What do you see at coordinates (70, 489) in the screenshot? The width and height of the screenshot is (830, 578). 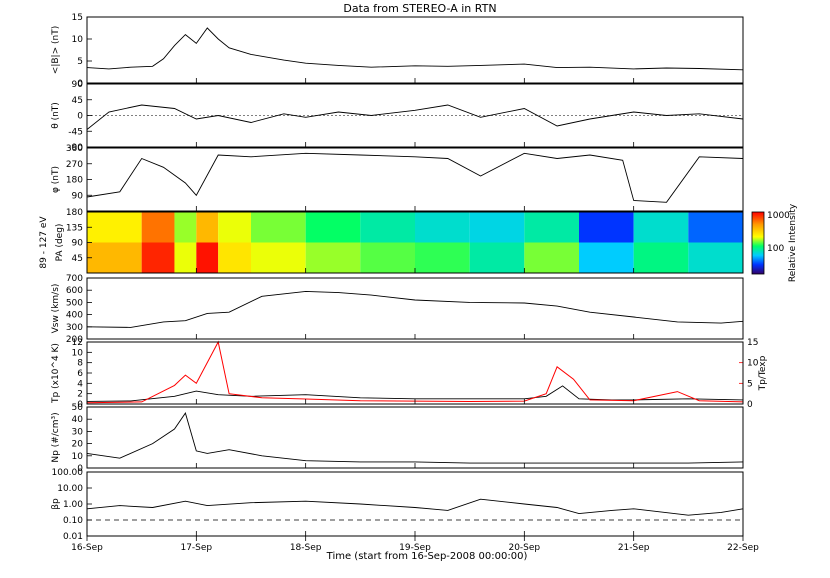 I see `y-tick-label: 10.00` at bounding box center [70, 489].